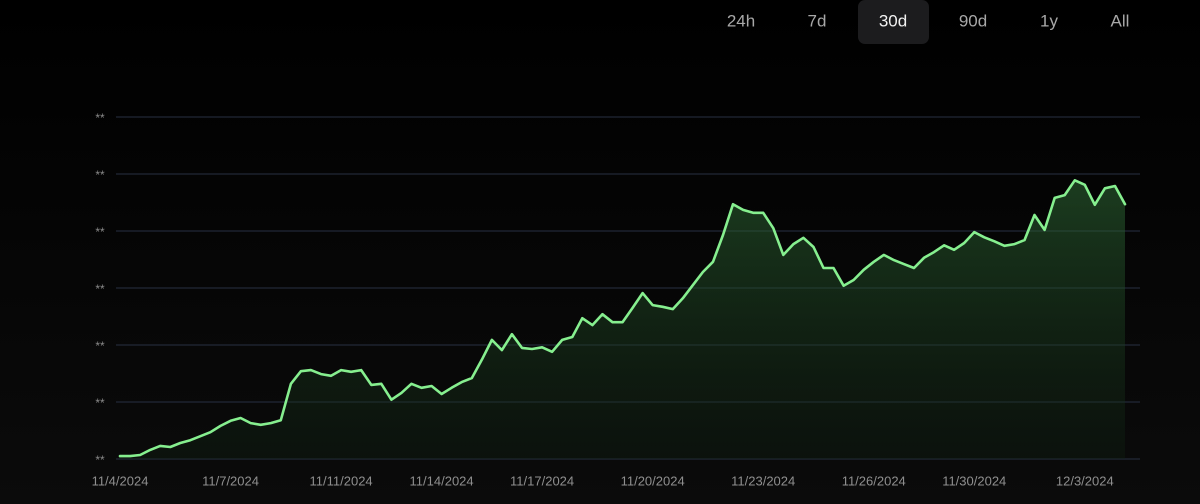 This screenshot has height=504, width=1200. I want to click on range-button: 90d, so click(973, 20).